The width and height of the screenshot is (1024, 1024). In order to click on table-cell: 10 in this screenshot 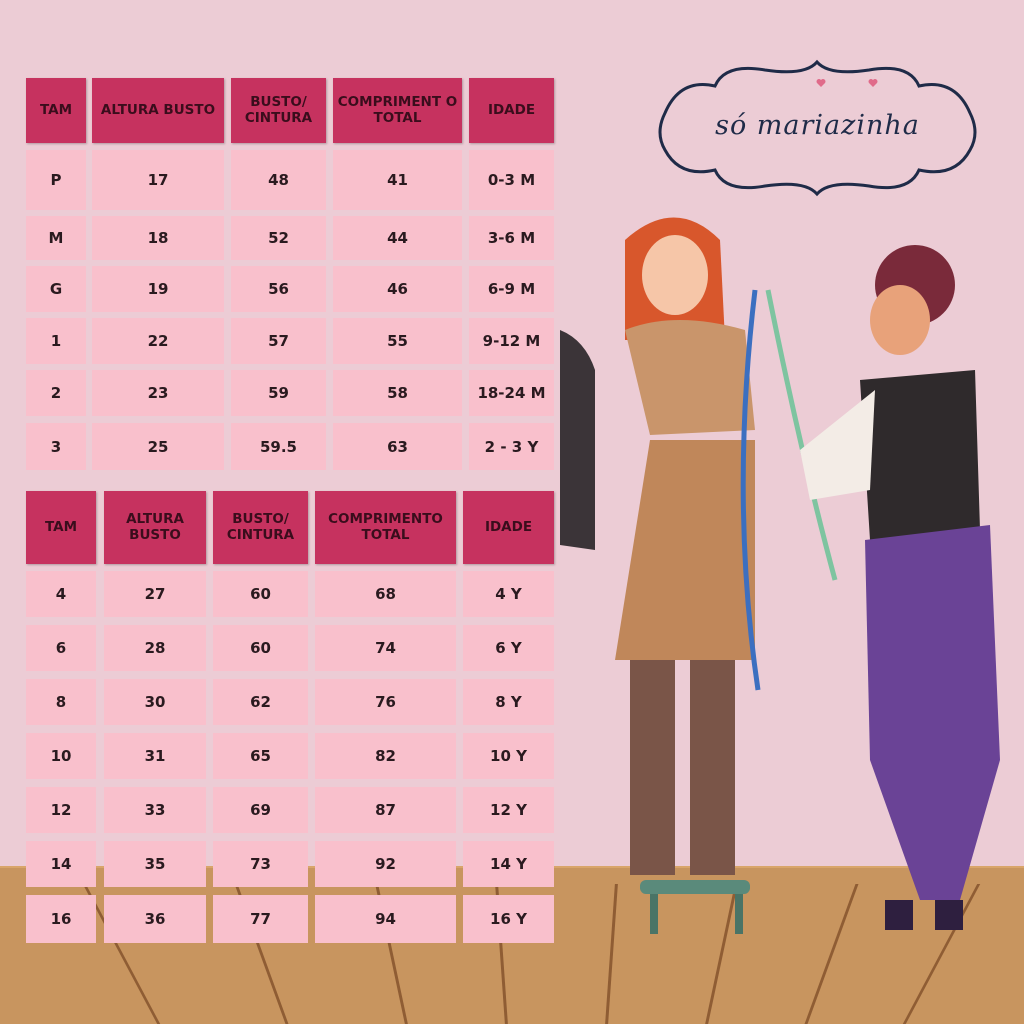, I will do `click(61, 756)`.